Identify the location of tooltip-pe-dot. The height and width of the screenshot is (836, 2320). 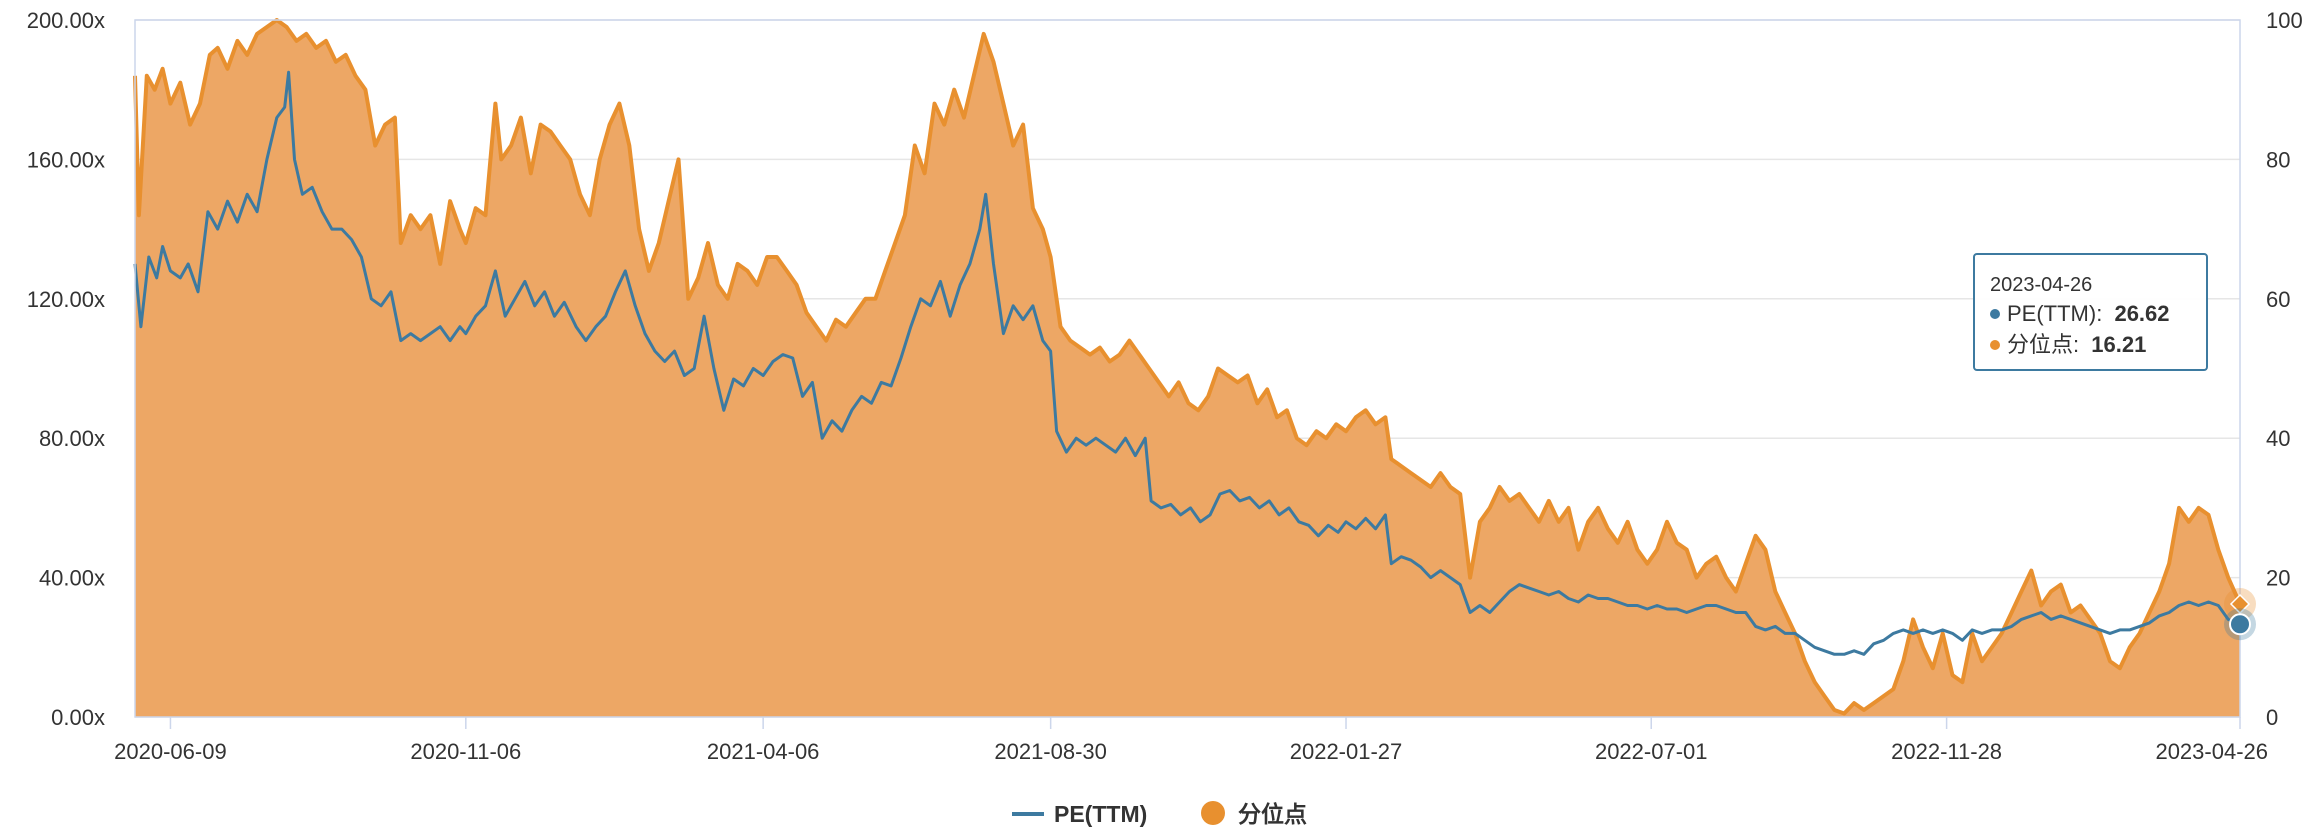
(1995, 314).